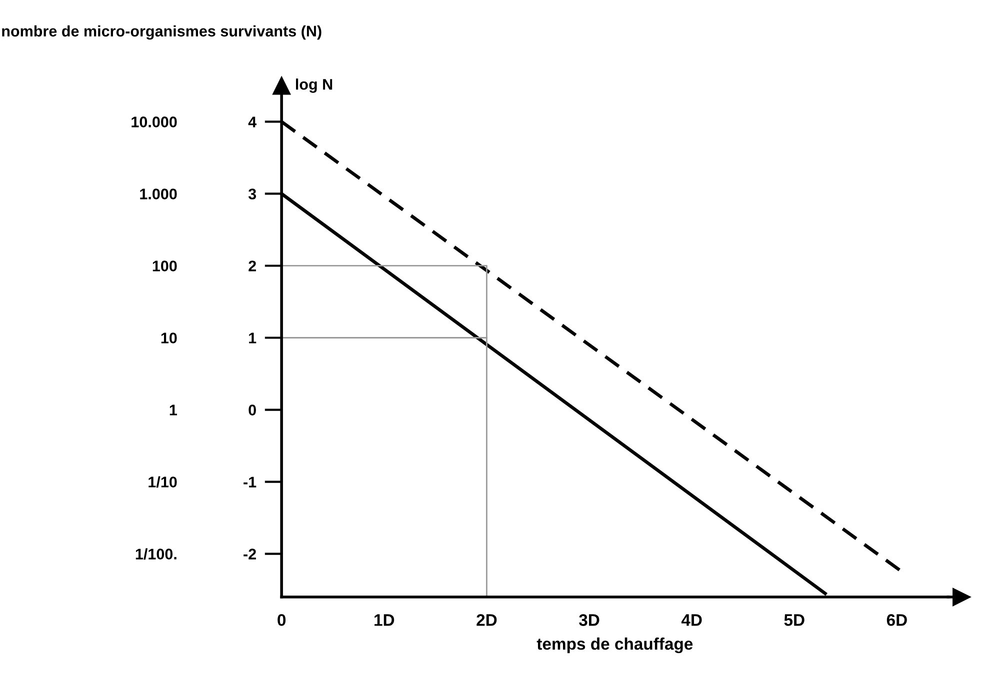 The width and height of the screenshot is (995, 691). What do you see at coordinates (314, 85) in the screenshot?
I see `y-axis-title: log N` at bounding box center [314, 85].